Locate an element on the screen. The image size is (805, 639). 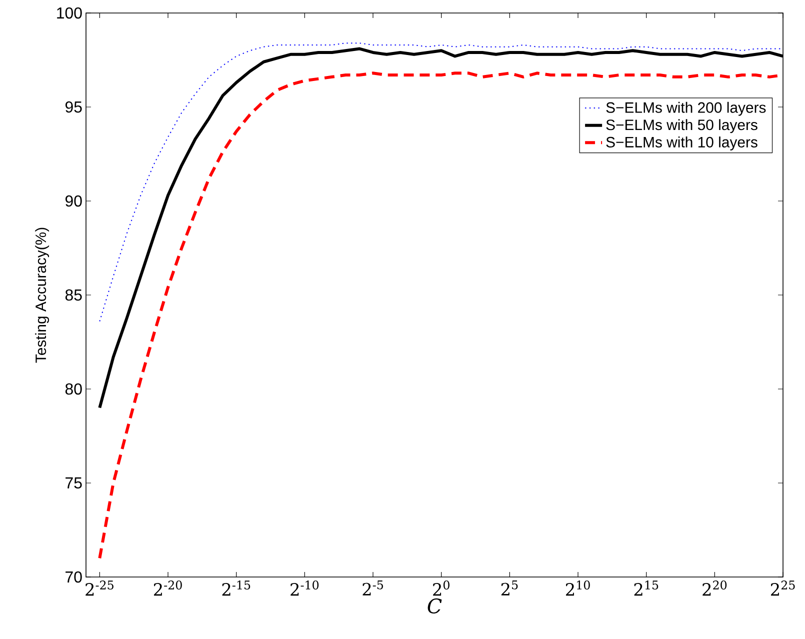
y-tick-label: 85 is located at coordinates (73, 295).